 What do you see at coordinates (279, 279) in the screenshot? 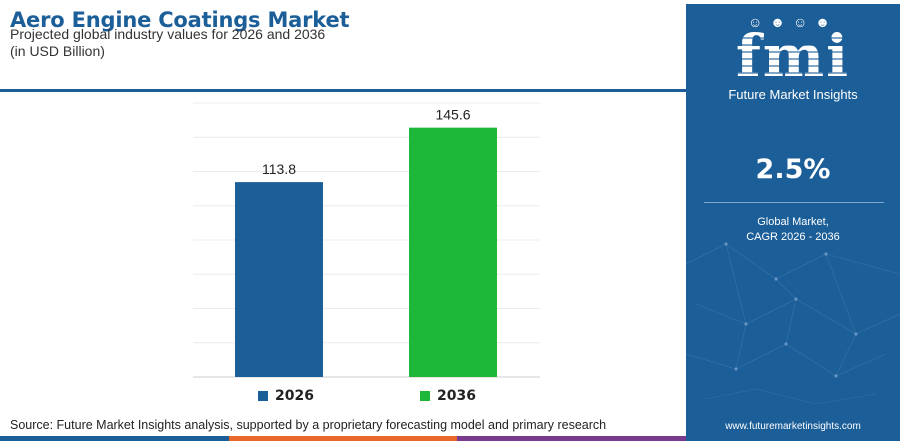
I see `bar-2026` at bounding box center [279, 279].